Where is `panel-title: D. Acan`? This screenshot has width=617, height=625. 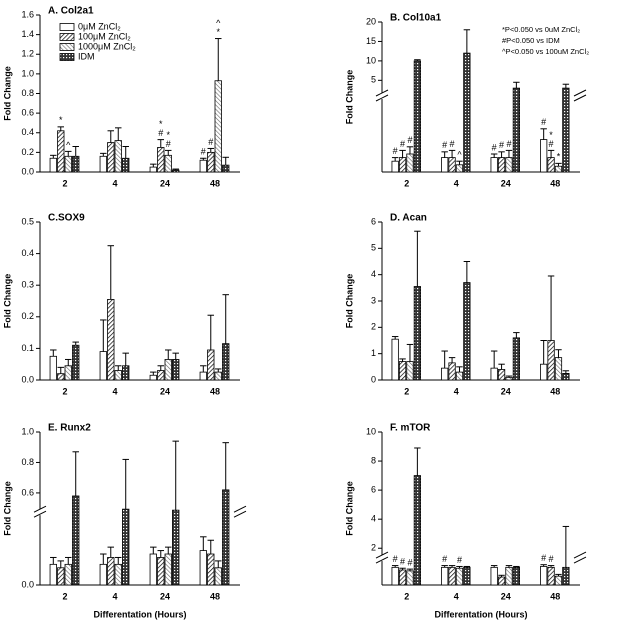
panel-title: D. Acan is located at coordinates (408, 218).